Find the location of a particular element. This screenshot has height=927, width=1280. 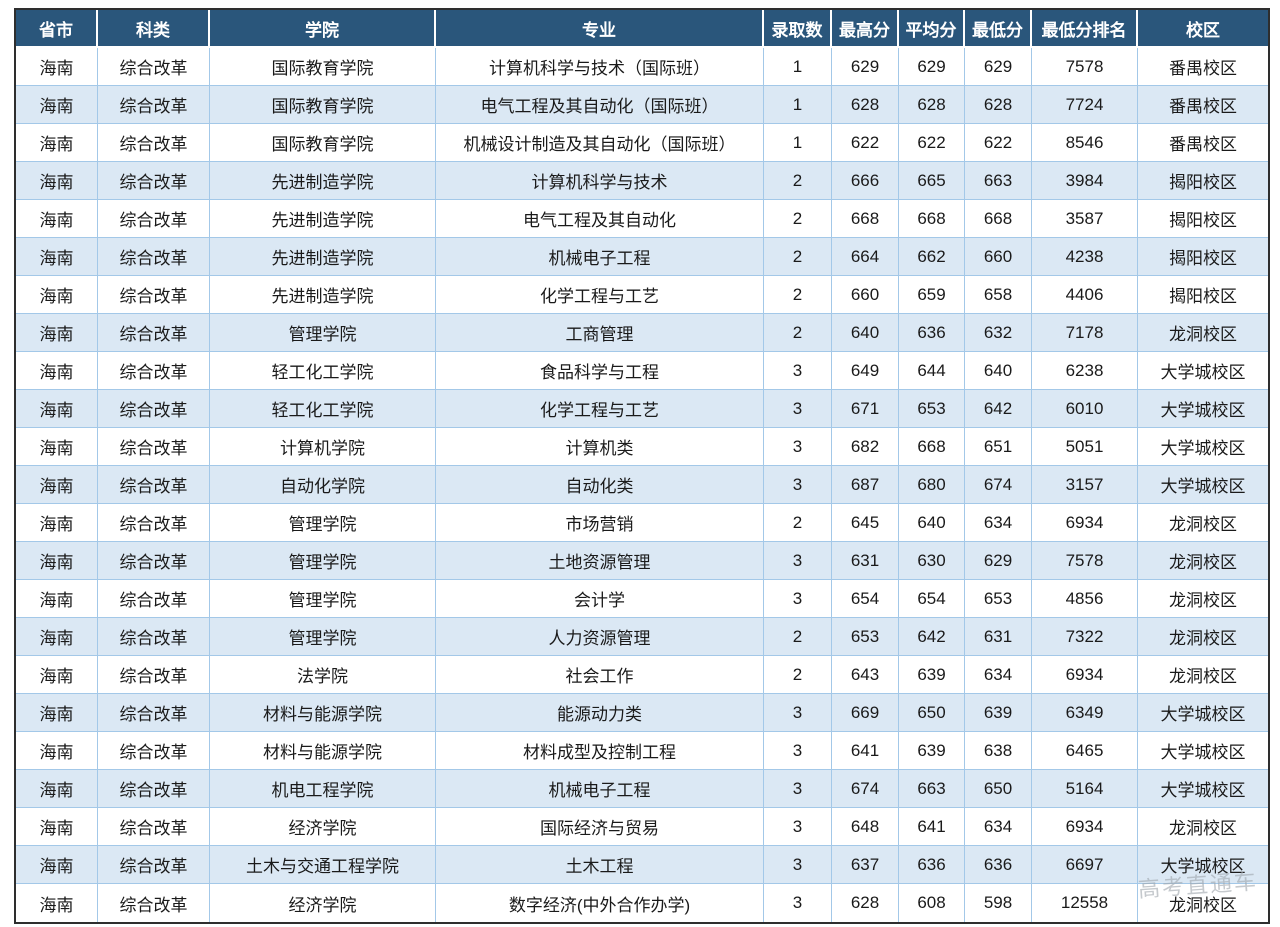

table-cell: 1 is located at coordinates (798, 105).